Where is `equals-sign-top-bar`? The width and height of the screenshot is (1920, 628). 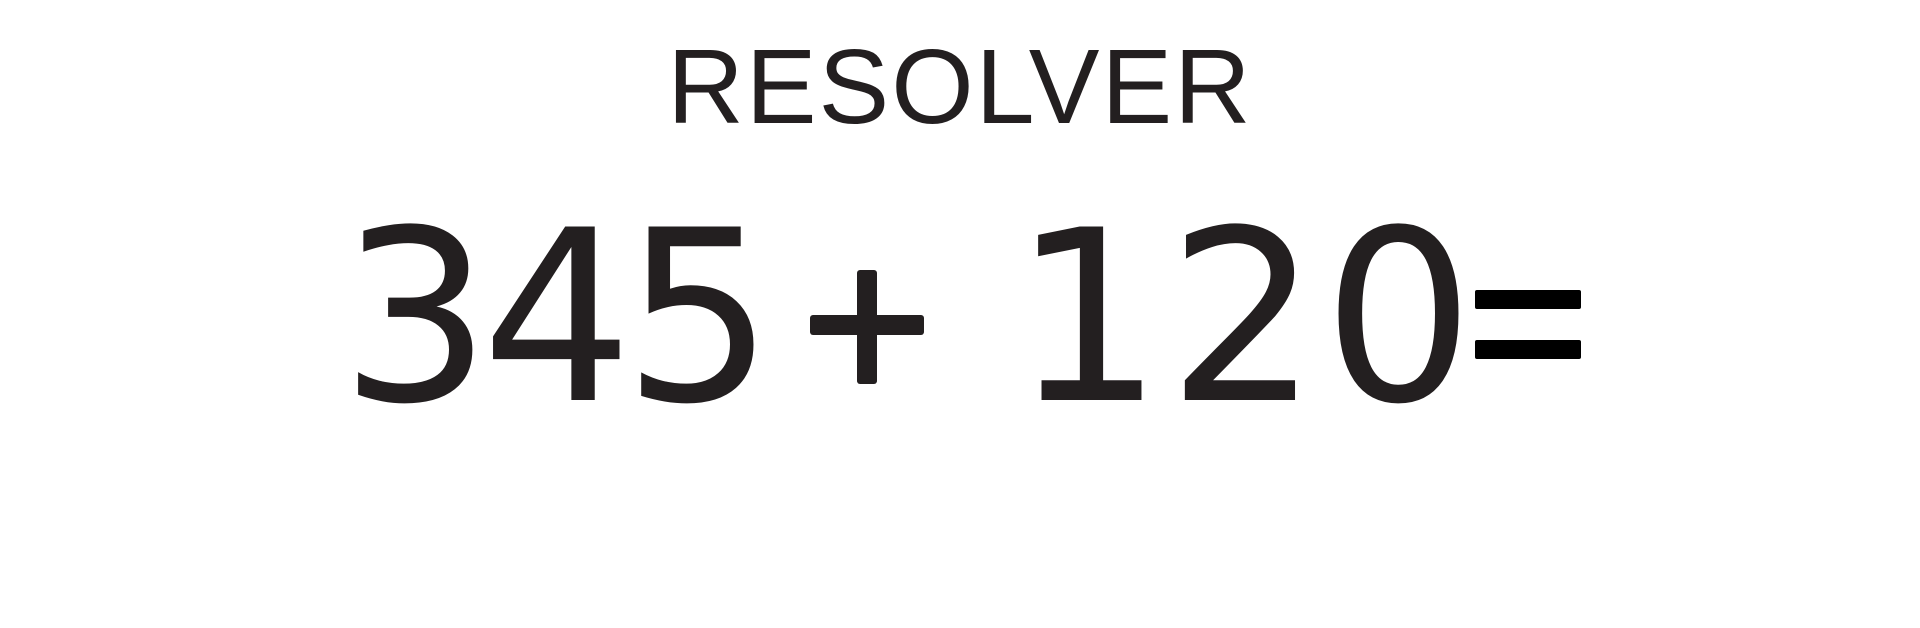
equals-sign-top-bar is located at coordinates (1528, 299).